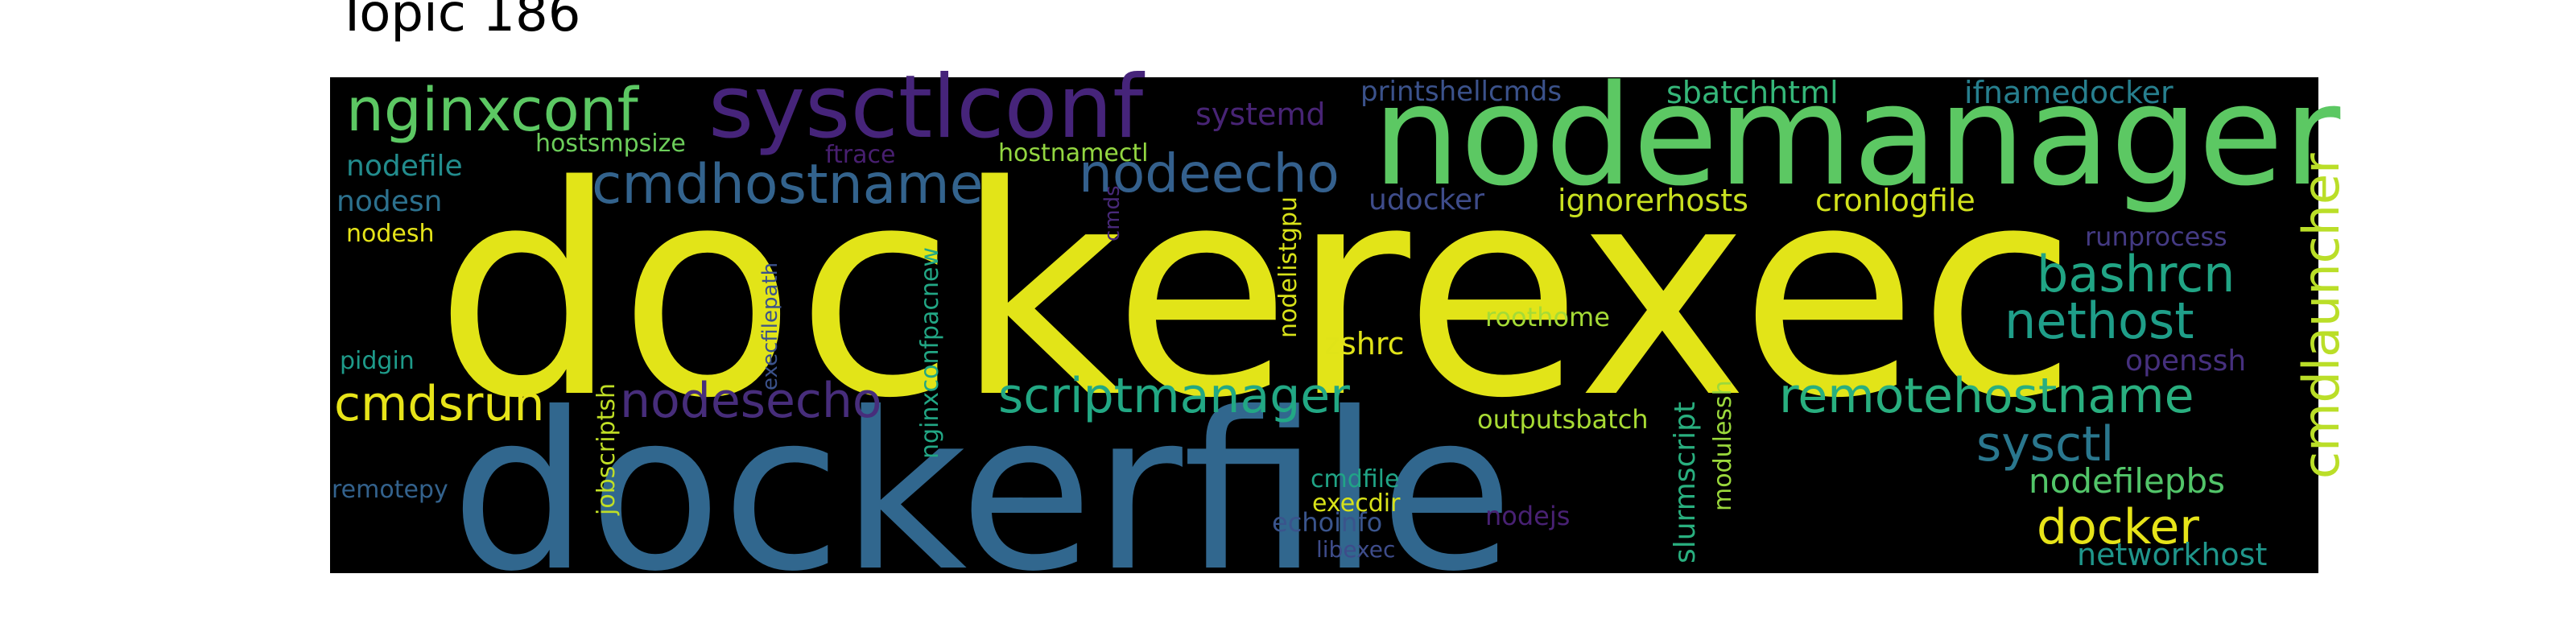 This screenshot has width=2576, height=644. What do you see at coordinates (1364, 343) in the screenshot?
I see `word-zshrc: zshrc` at bounding box center [1364, 343].